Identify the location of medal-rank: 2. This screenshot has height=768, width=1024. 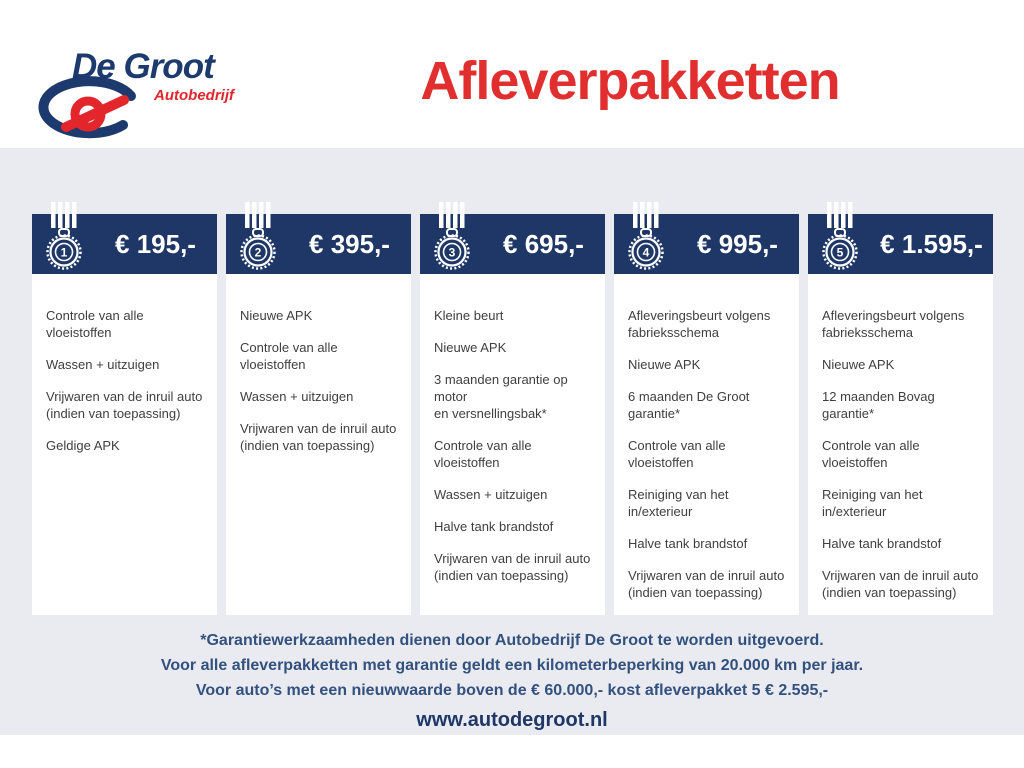
(258, 253).